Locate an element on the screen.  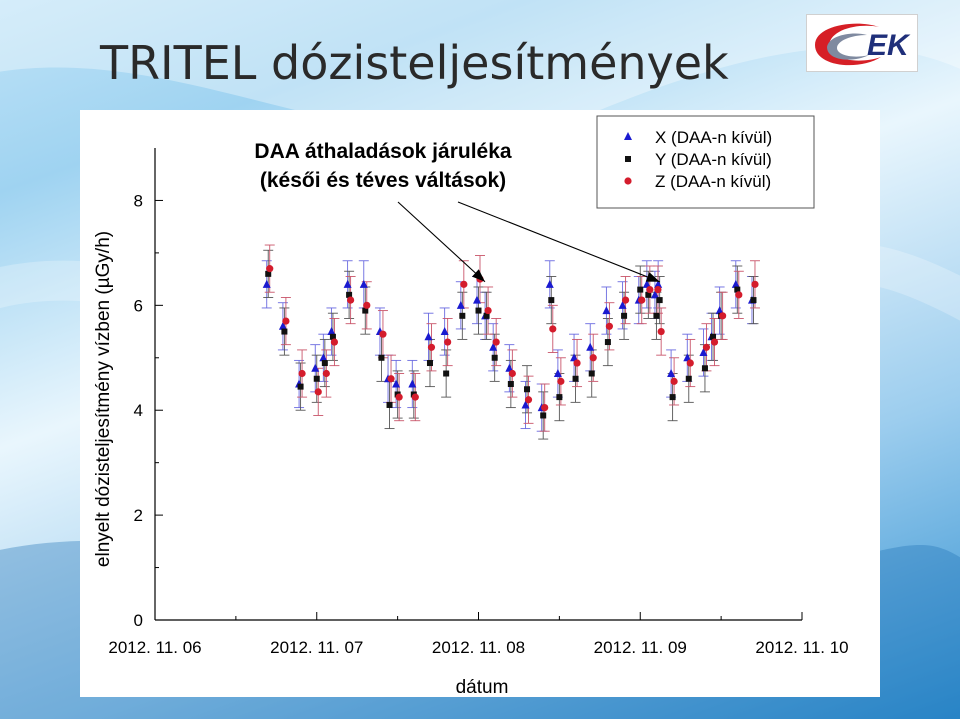
y-tick-label: 2 is located at coordinates (138, 515).